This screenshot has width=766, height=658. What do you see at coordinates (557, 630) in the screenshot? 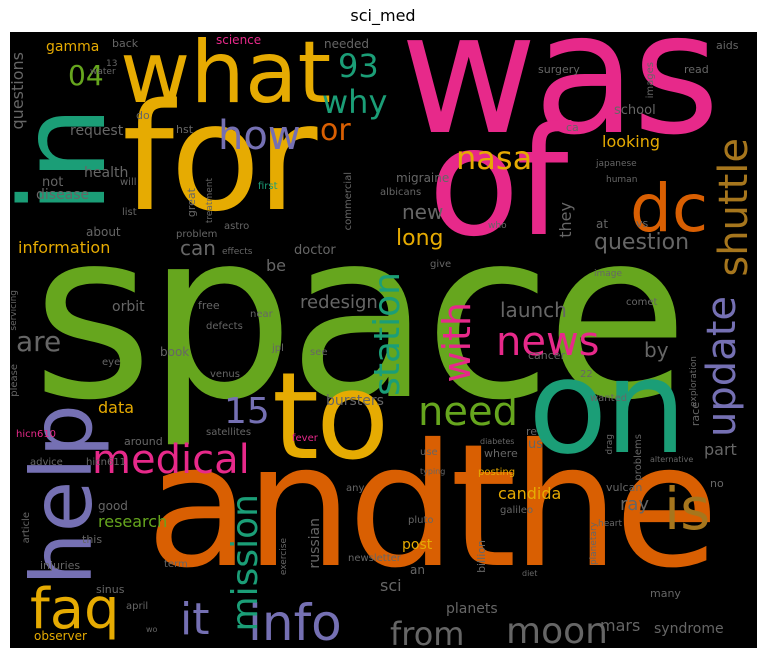
I see `word-moon: moon` at bounding box center [557, 630].